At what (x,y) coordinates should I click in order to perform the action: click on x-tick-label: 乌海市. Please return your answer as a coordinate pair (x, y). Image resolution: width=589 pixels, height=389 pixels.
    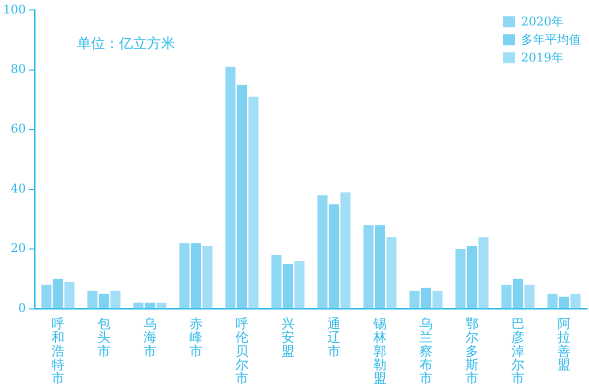
    Looking at the image, I should click on (149, 338).